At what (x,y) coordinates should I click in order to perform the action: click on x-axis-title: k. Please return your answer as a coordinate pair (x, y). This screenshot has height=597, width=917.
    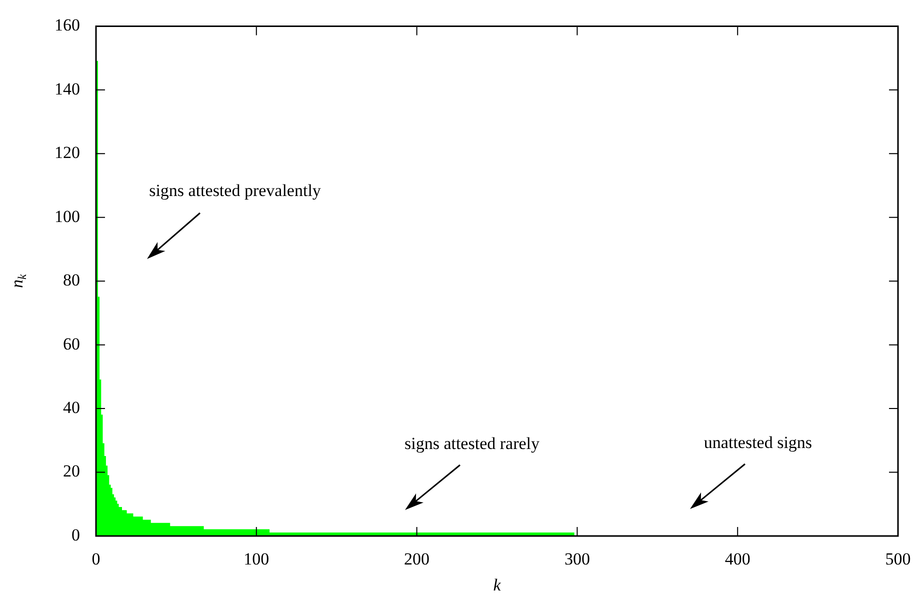
    Looking at the image, I should click on (497, 584).